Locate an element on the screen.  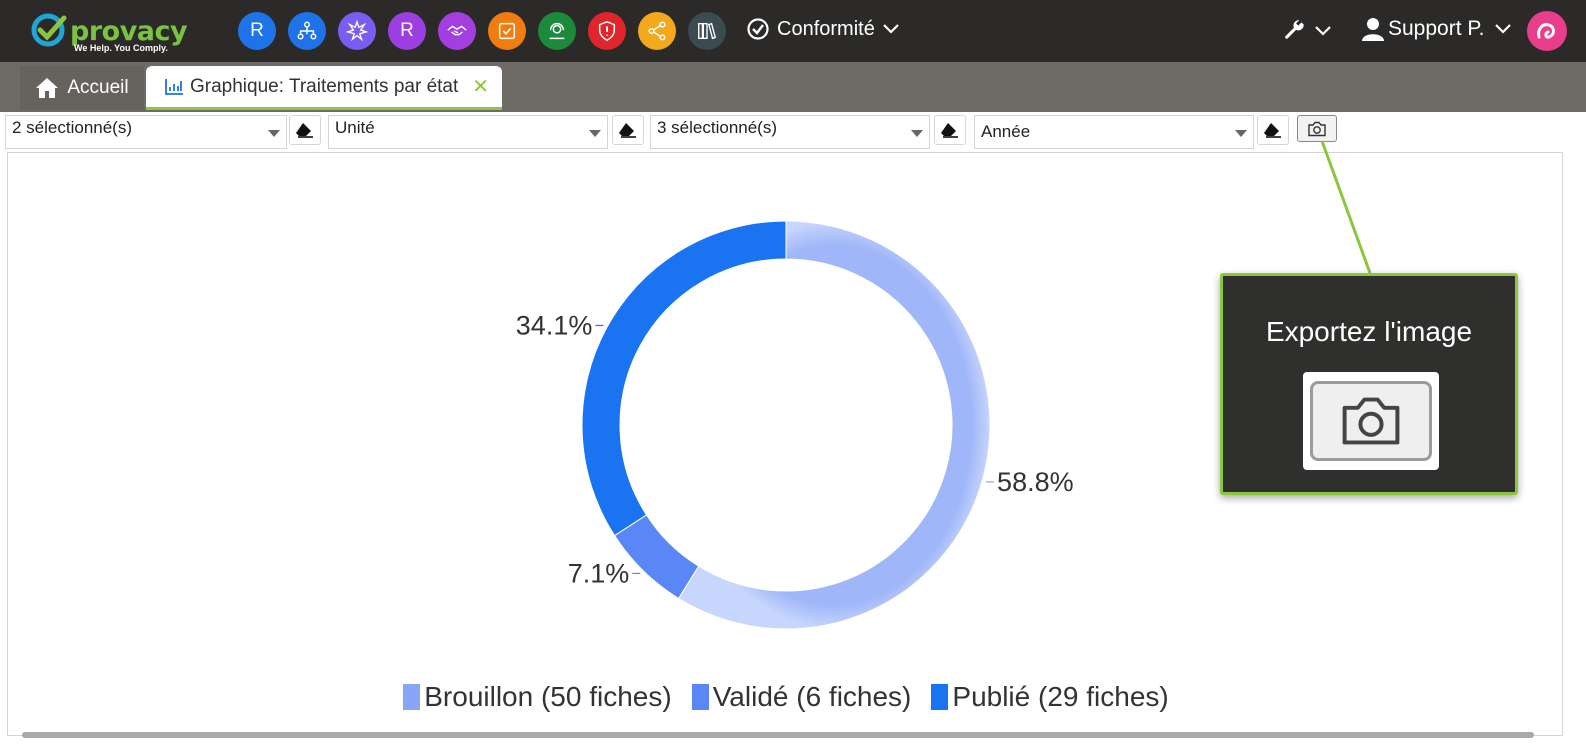
horizontal-scrollbar is located at coordinates (778, 735).